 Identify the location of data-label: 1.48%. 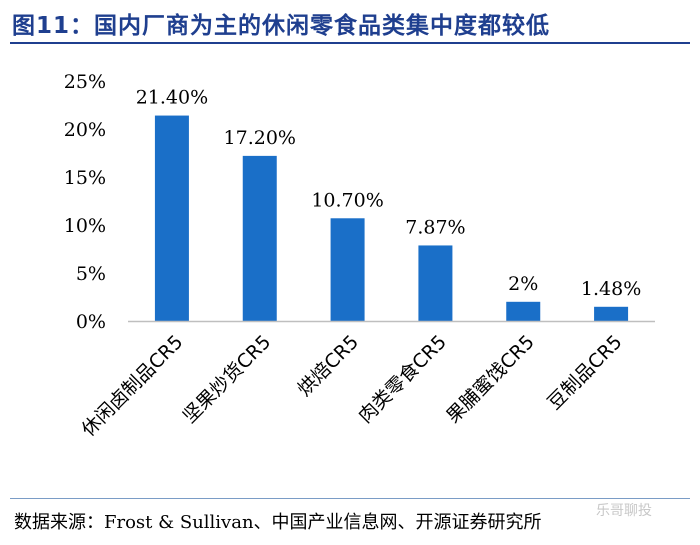
(611, 289).